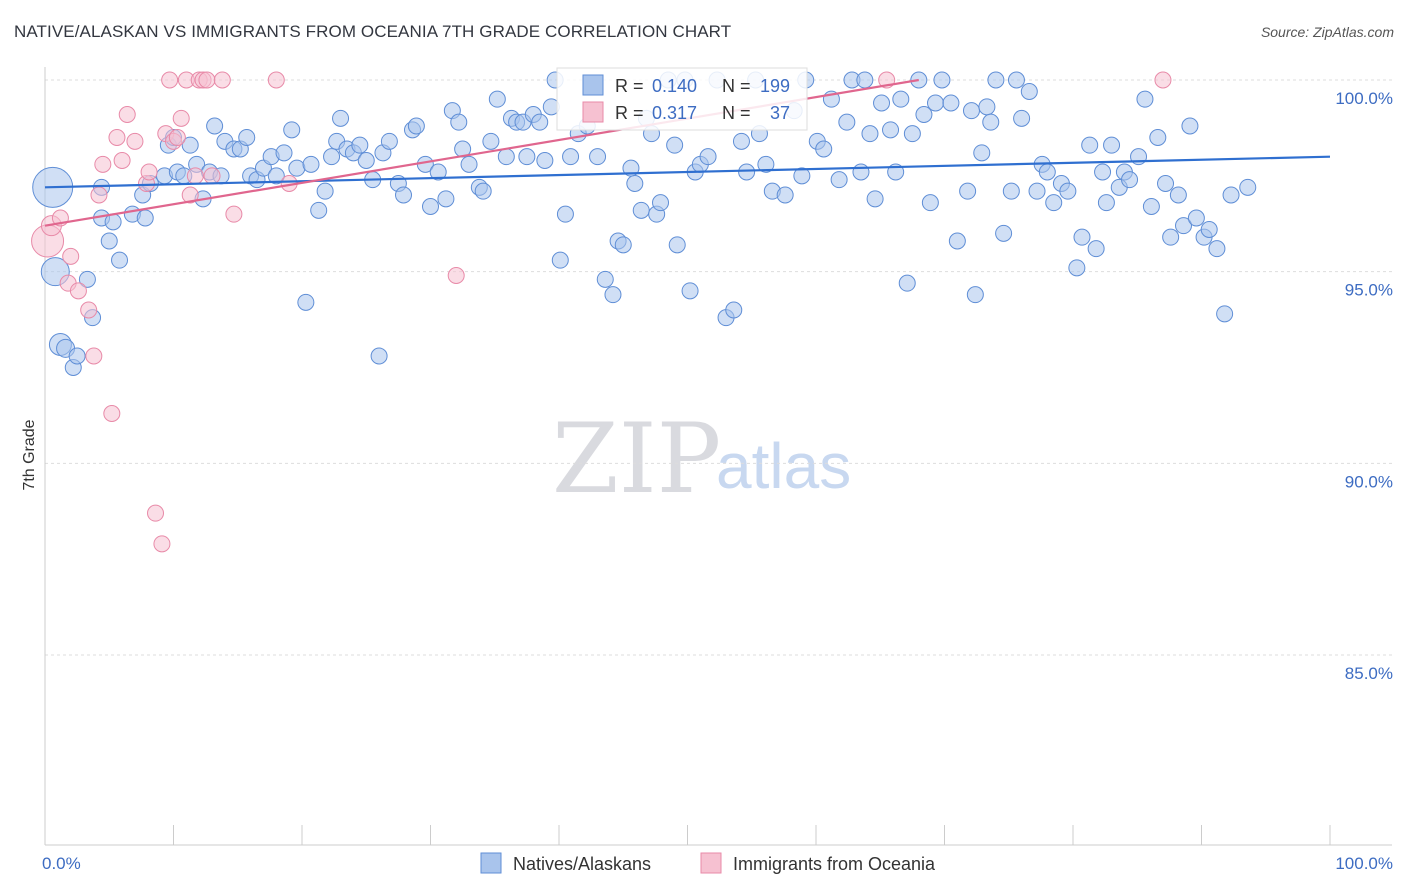  Describe the element at coordinates (1364, 863) in the screenshot. I see `x-tick-label: 100.0%` at that location.